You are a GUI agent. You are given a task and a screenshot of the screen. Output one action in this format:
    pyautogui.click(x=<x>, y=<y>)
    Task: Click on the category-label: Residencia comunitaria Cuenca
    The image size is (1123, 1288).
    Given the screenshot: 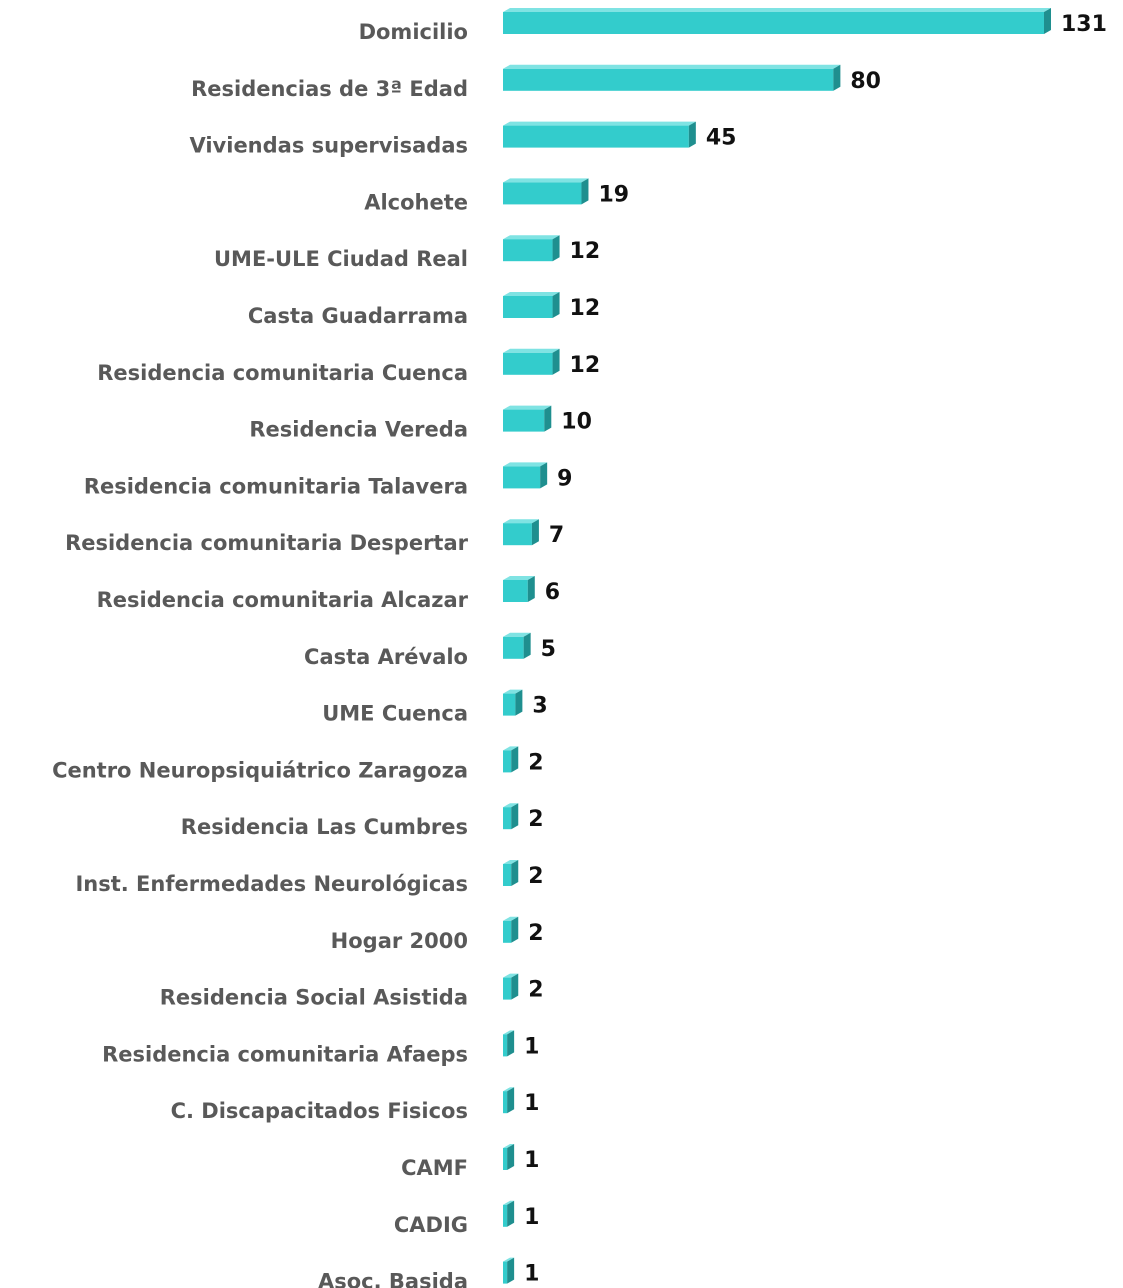 What is the action you would take?
    pyautogui.click(x=282, y=373)
    